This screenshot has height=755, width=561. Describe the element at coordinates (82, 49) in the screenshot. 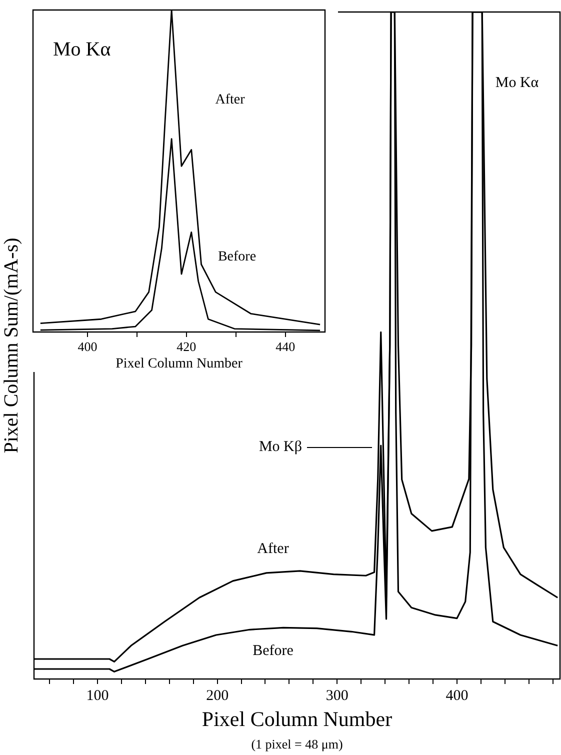

I see `text: Mo Kα` at that location.